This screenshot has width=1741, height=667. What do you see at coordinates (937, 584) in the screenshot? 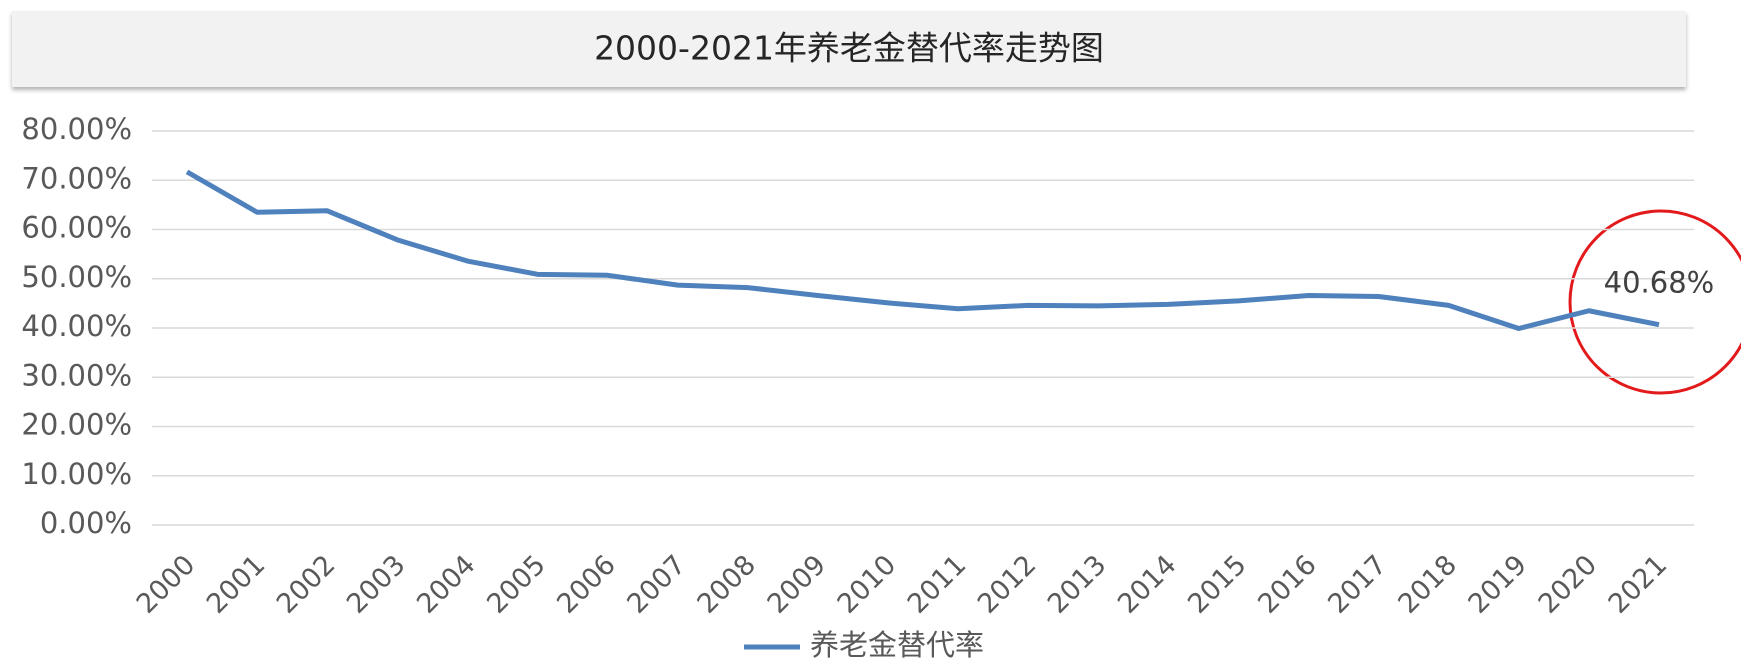
I see `x-tick-label: 2011` at bounding box center [937, 584].